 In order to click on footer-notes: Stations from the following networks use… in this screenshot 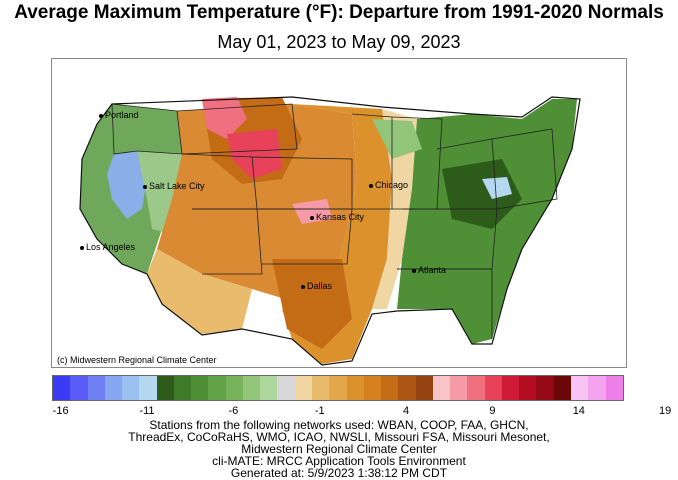, I will do `click(339, 449)`.